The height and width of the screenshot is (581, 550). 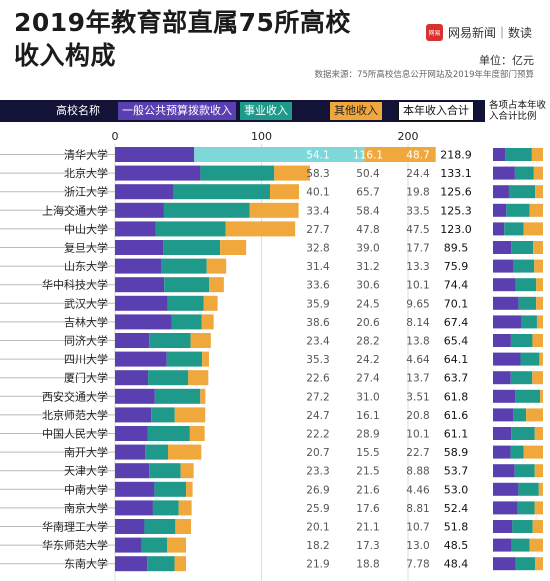 I want to click on value-biz: 16.1, so click(x=367, y=416).